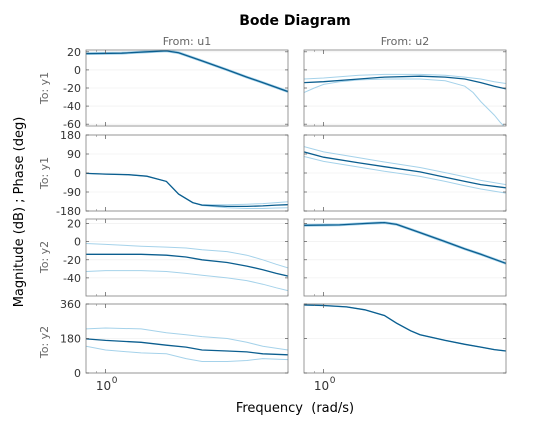 The image size is (560, 425). Describe the element at coordinates (72, 192) in the screenshot. I see `y-tick-label: -90` at that location.